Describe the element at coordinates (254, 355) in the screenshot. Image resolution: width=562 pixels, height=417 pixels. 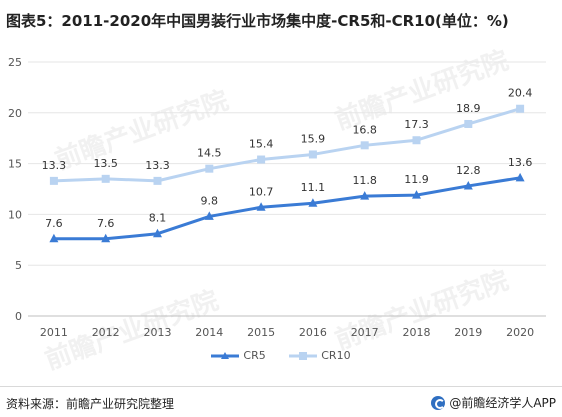
I see `legend-label-cr5: CR5` at that location.